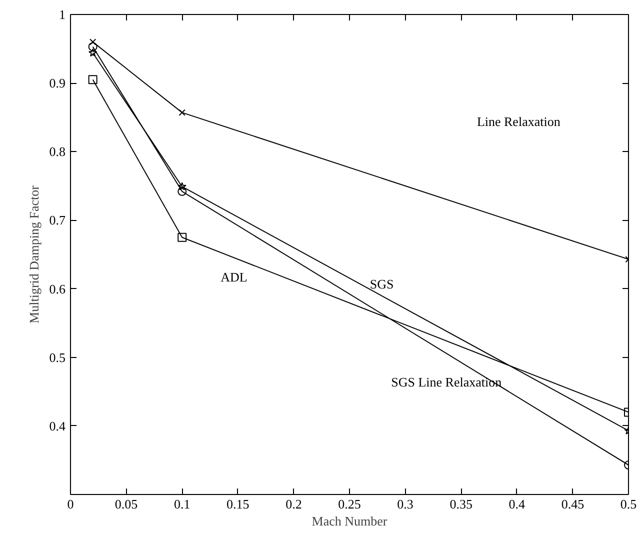 This screenshot has width=642, height=546. What do you see at coordinates (294, 504) in the screenshot?
I see `x-tick-label: 0.2` at bounding box center [294, 504].